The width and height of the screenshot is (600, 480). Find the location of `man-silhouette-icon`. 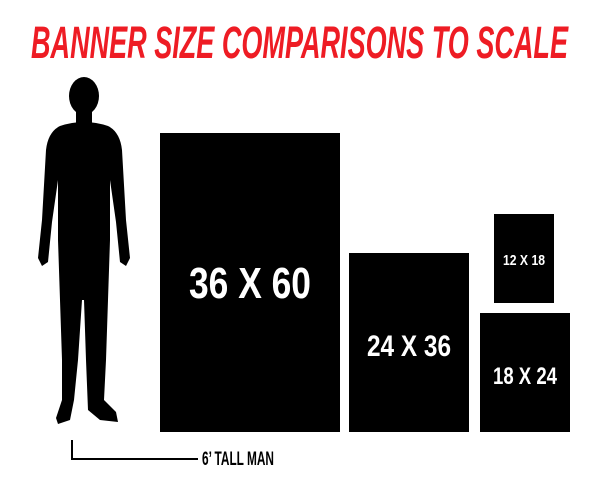

man-silhouette-icon is located at coordinates (84, 250).